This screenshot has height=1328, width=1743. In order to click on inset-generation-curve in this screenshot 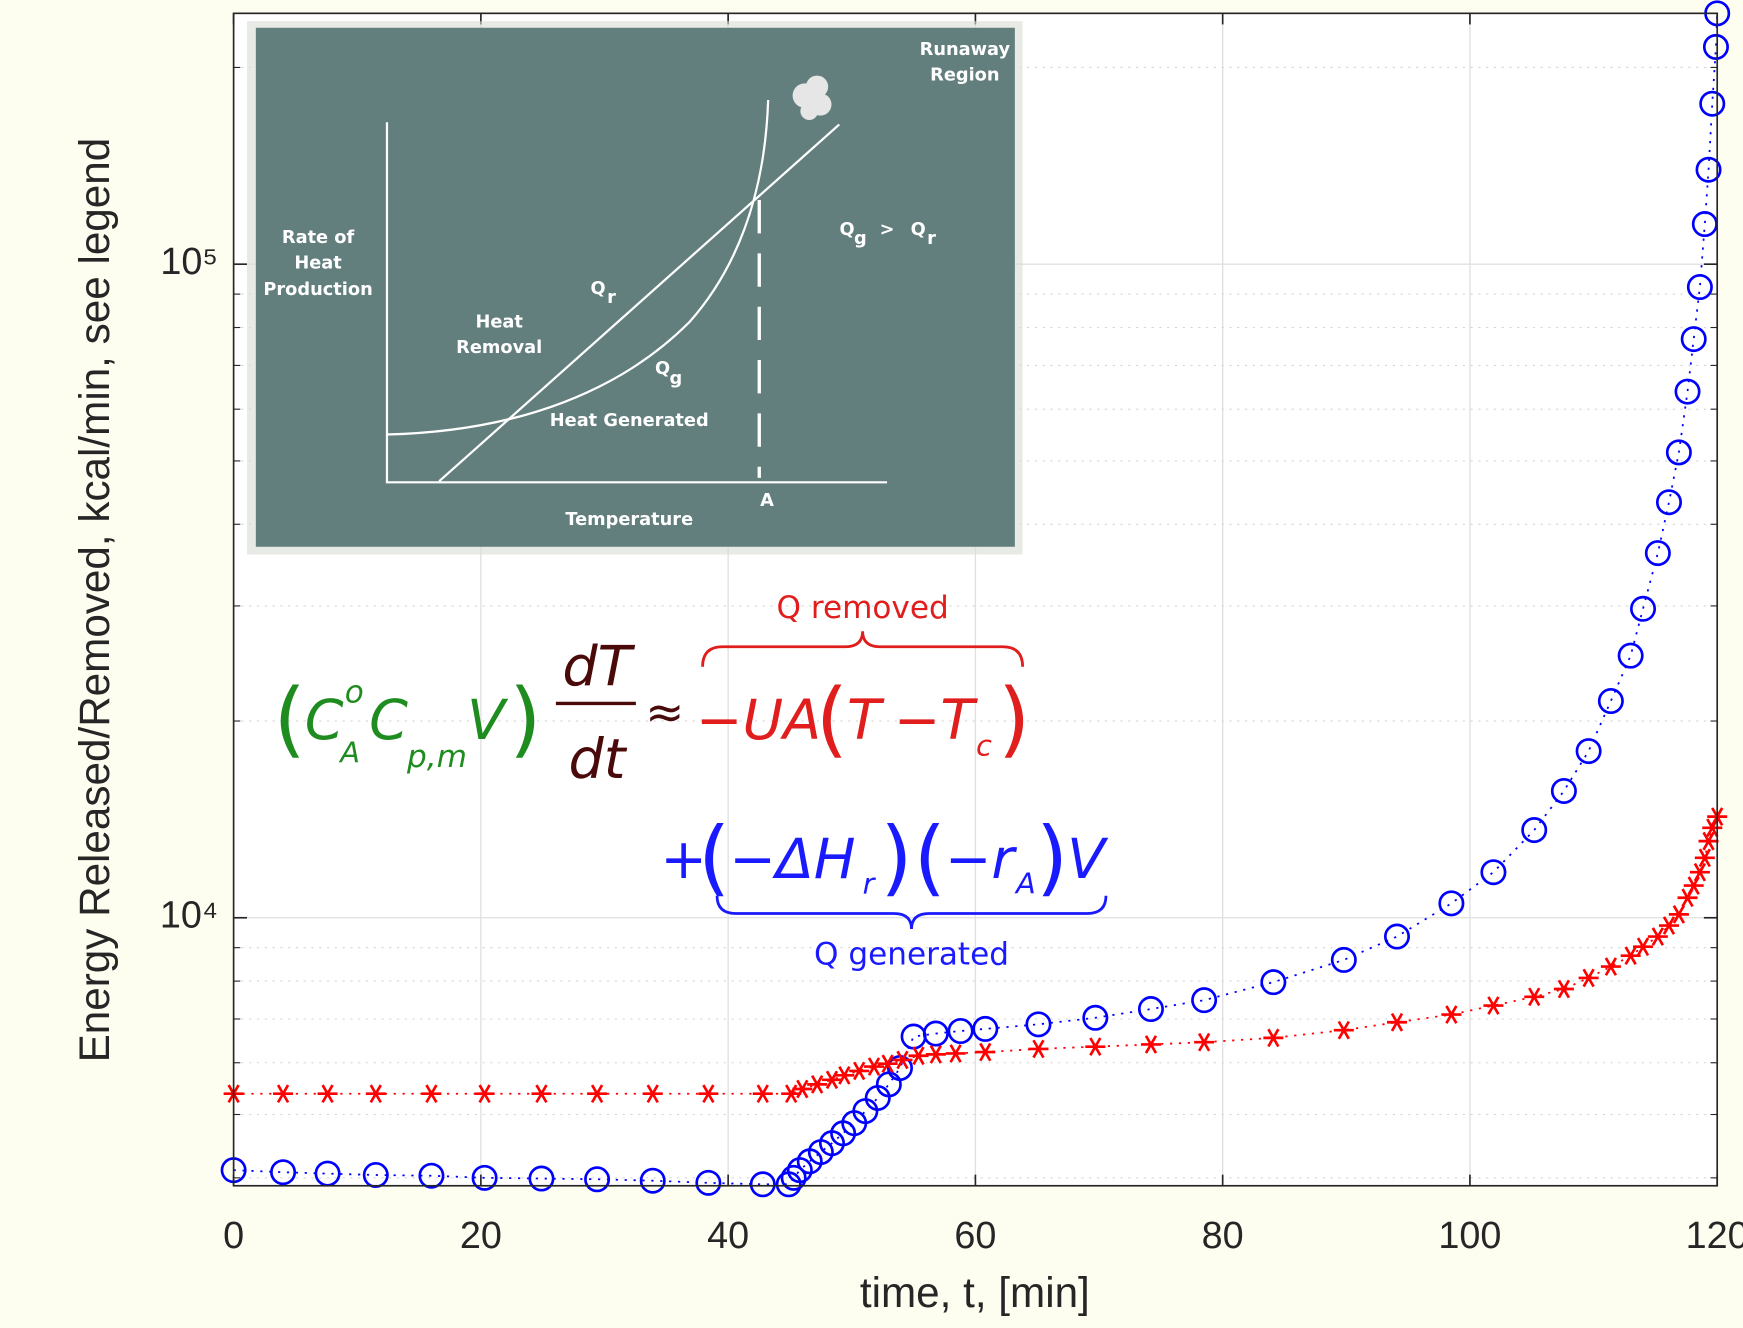, I will do `click(578, 267)`.